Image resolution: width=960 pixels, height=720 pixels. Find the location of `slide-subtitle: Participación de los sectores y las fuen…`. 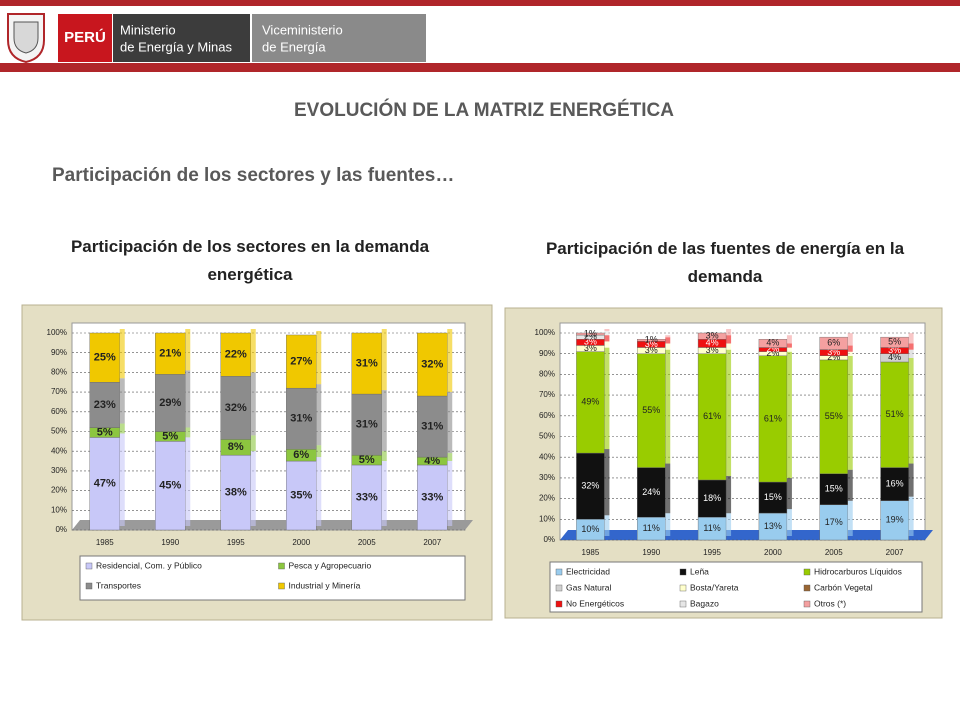

slide-subtitle: Participación de los sectores y las fuen… is located at coordinates (253, 175).